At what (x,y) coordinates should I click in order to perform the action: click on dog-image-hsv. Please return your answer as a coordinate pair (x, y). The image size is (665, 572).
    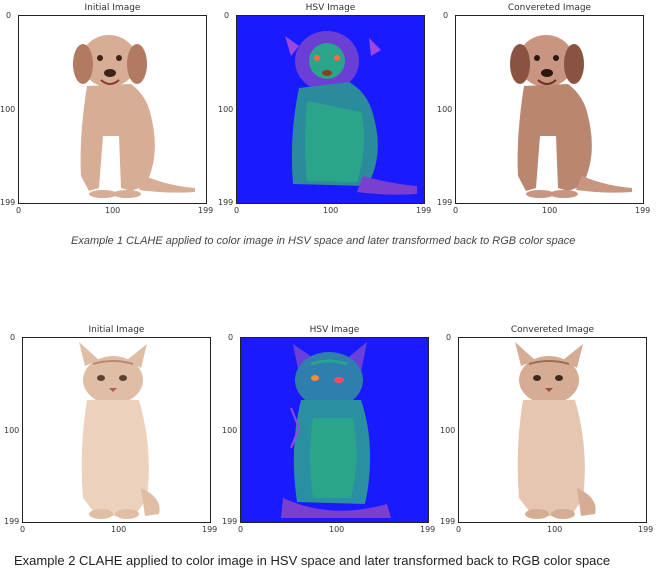
    Looking at the image, I should click on (330, 109).